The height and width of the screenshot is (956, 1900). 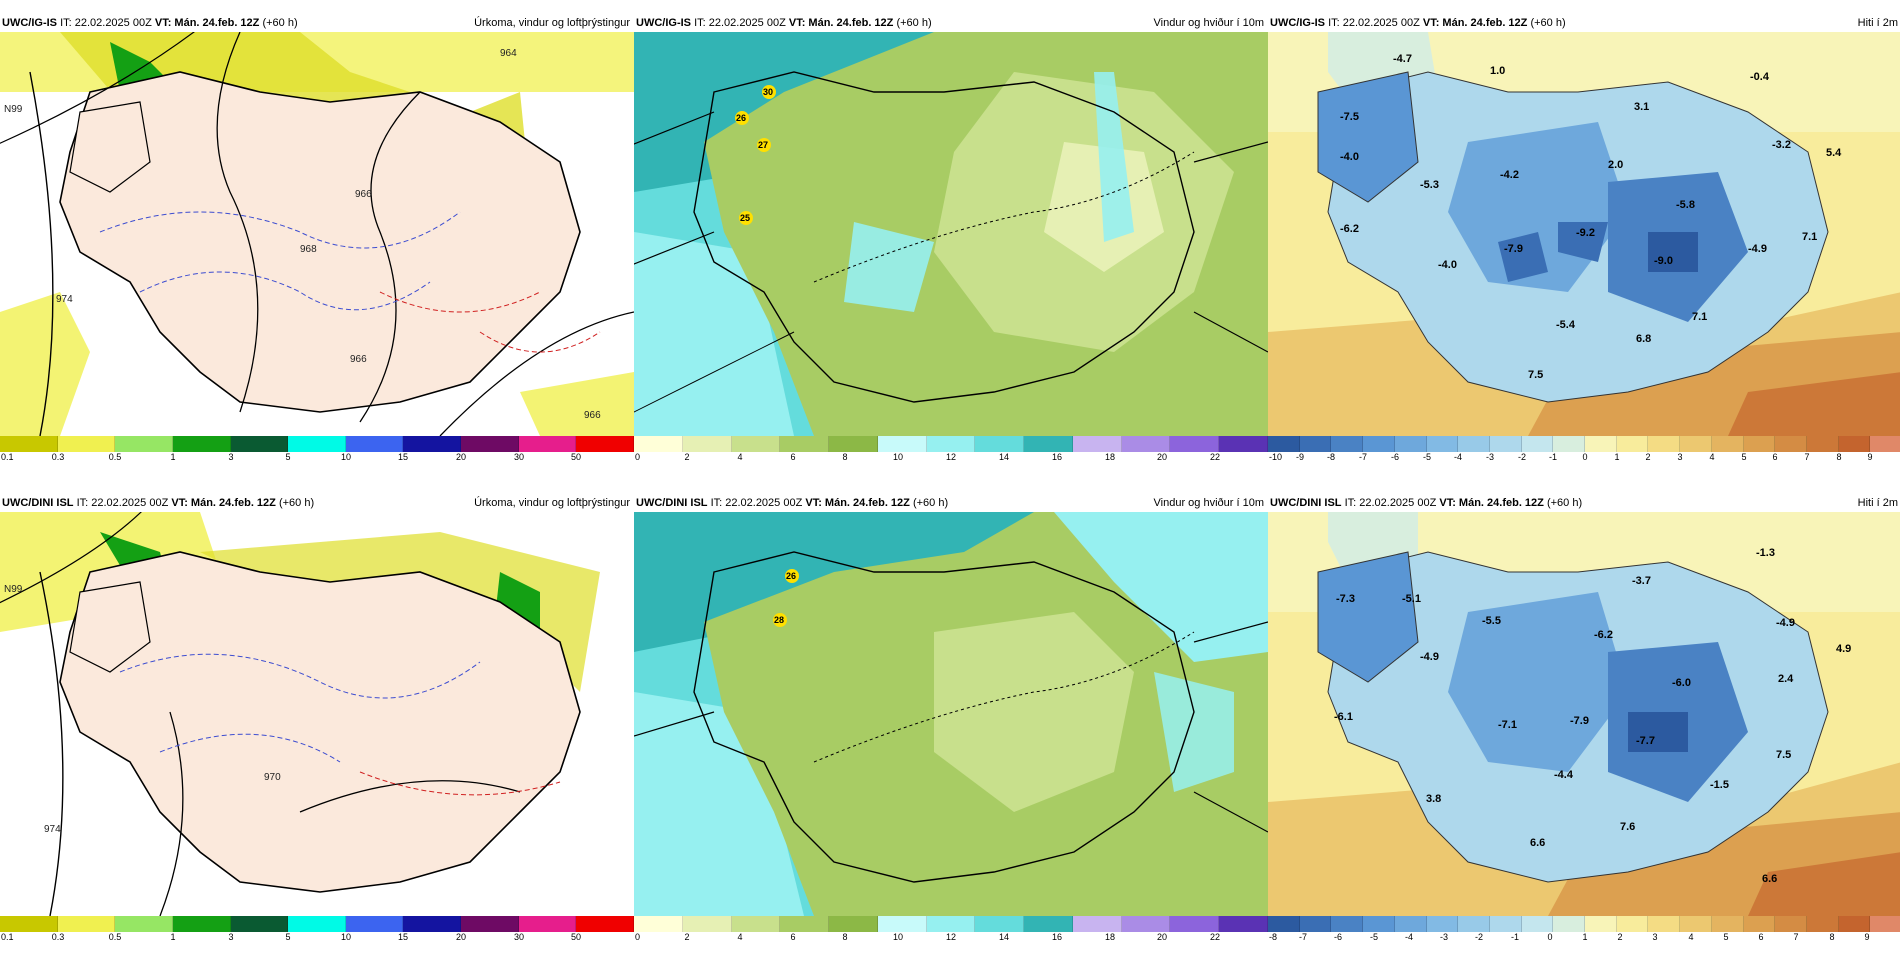 What do you see at coordinates (1643, 339) in the screenshot?
I see `temp-value: 6.8` at bounding box center [1643, 339].